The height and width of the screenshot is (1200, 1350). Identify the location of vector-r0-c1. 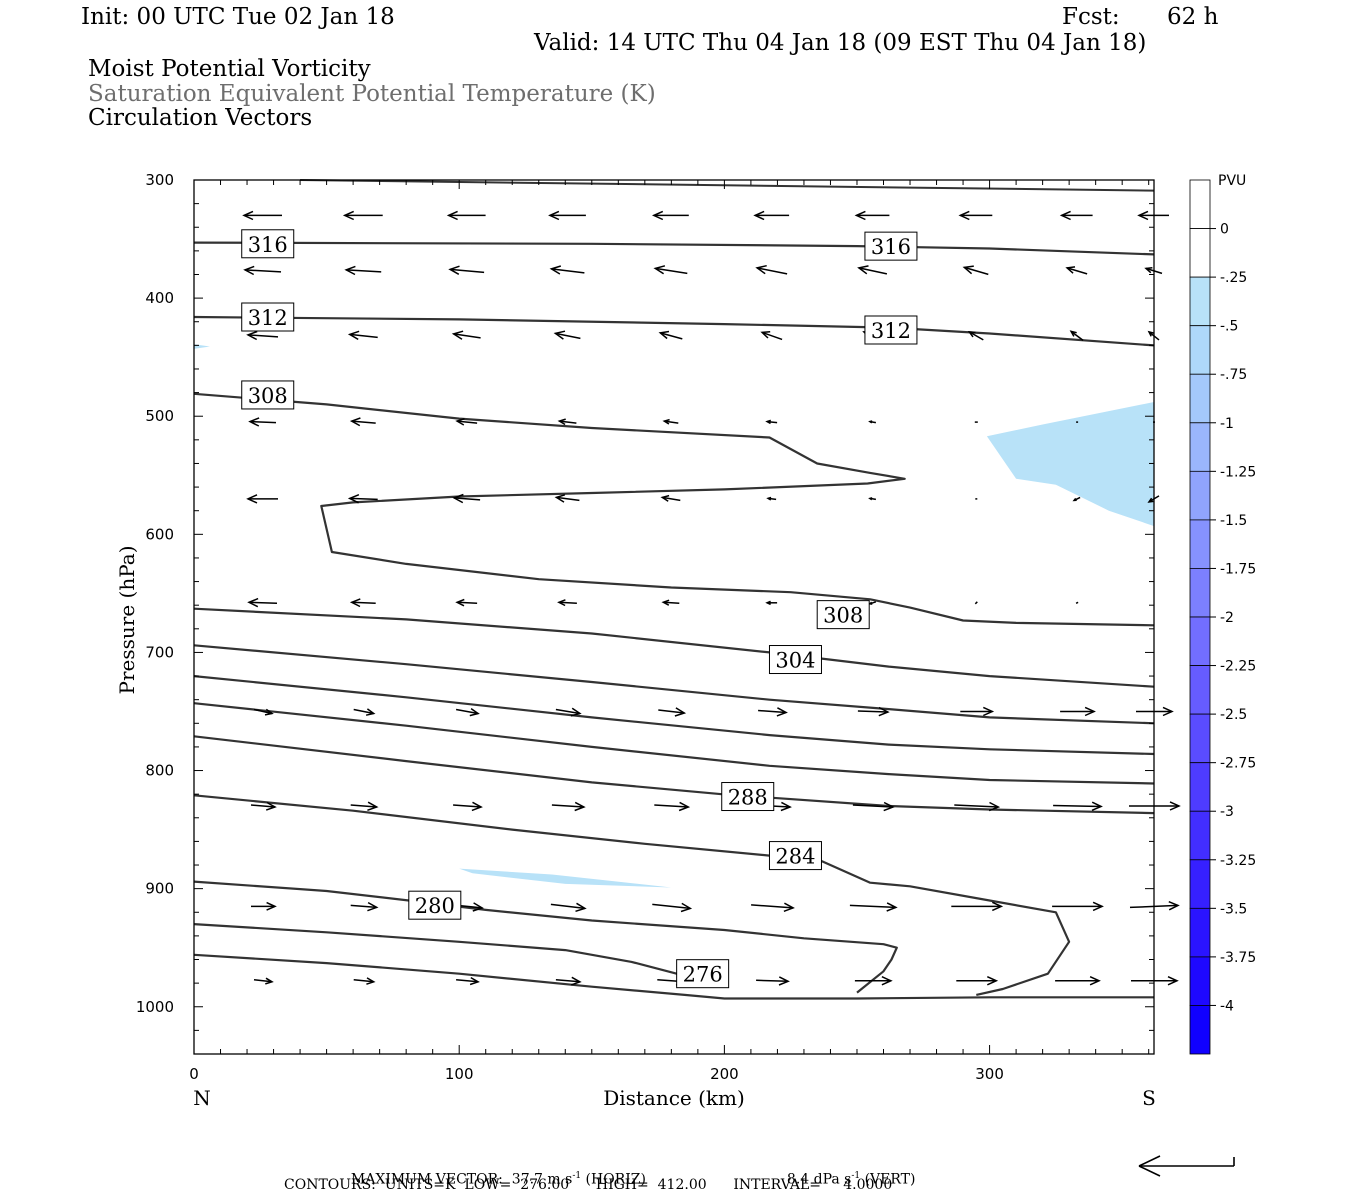
(362, 215).